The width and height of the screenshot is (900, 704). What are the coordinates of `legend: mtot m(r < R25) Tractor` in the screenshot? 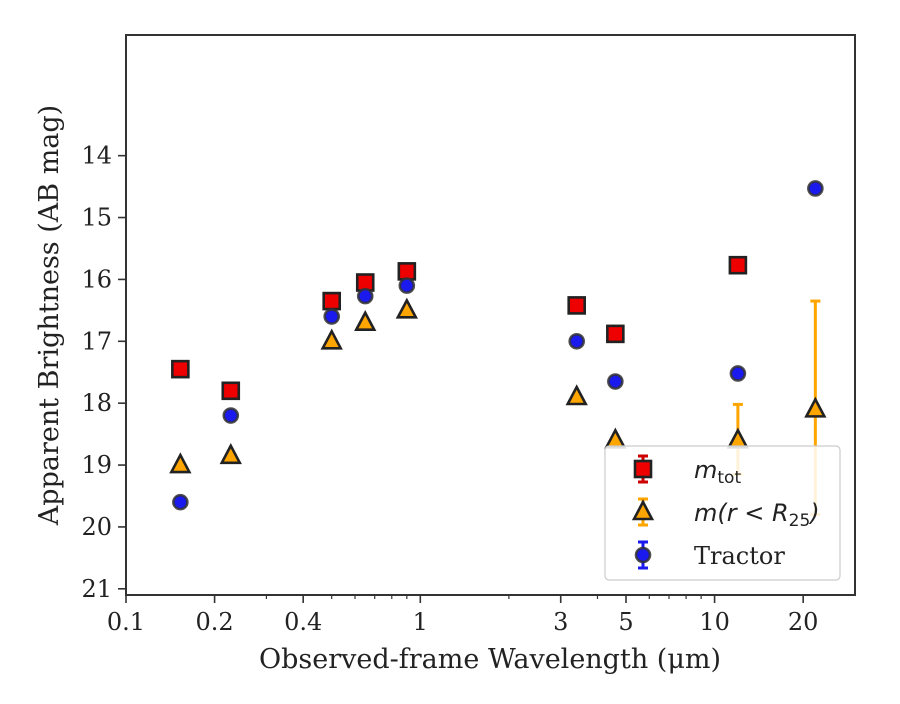 It's located at (722, 513).